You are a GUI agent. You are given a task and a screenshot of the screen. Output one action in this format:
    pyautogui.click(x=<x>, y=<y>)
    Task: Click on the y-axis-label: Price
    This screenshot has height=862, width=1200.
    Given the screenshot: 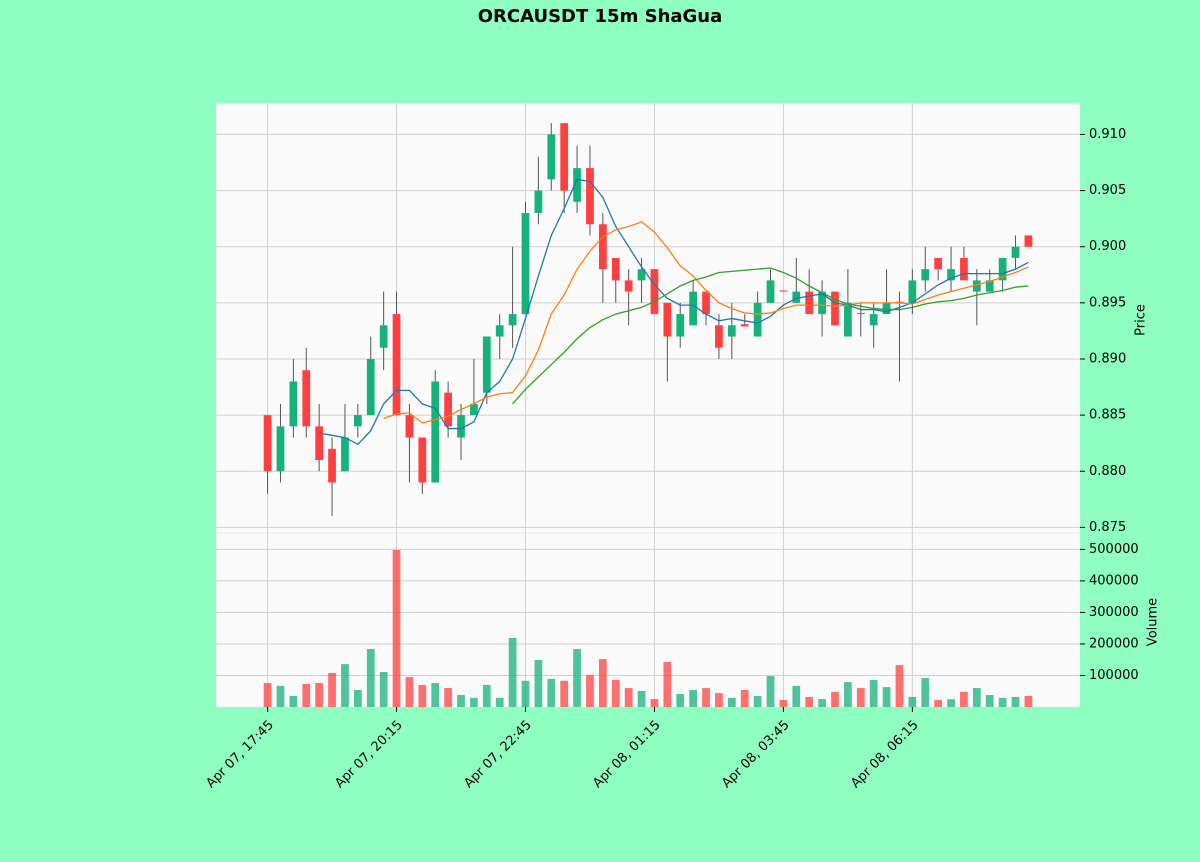 What is the action you would take?
    pyautogui.click(x=1141, y=320)
    